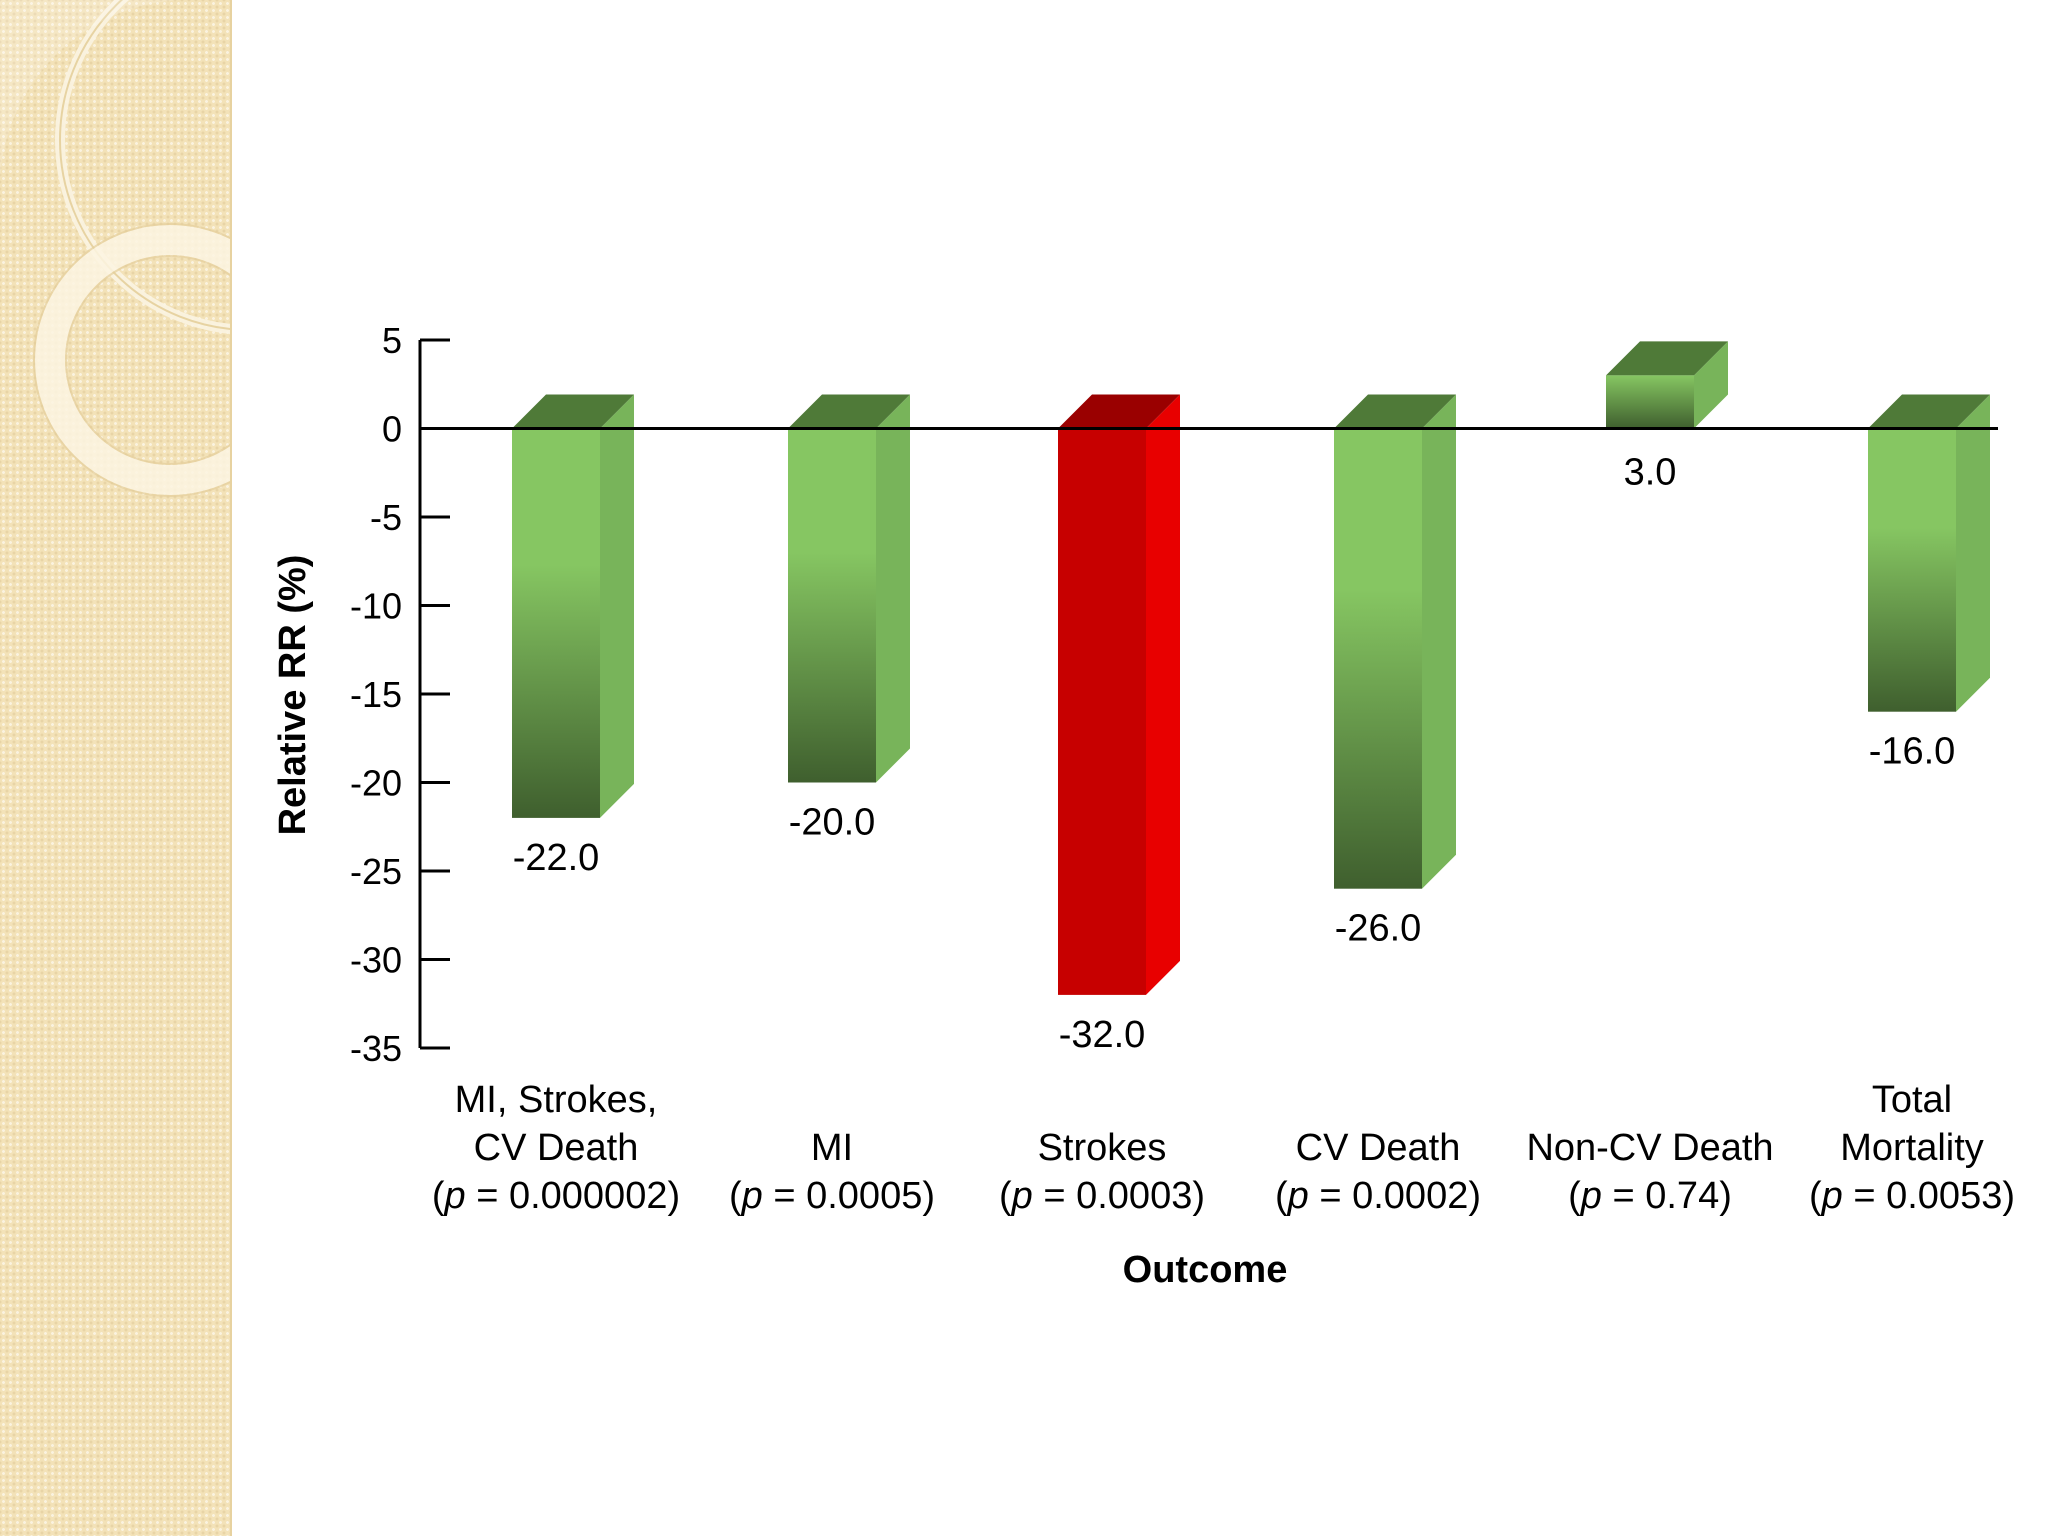 This screenshot has width=2048, height=1536. Describe the element at coordinates (1102, 1172) in the screenshot. I see `category-label-2: Strokes (p = 0.0003)` at that location.